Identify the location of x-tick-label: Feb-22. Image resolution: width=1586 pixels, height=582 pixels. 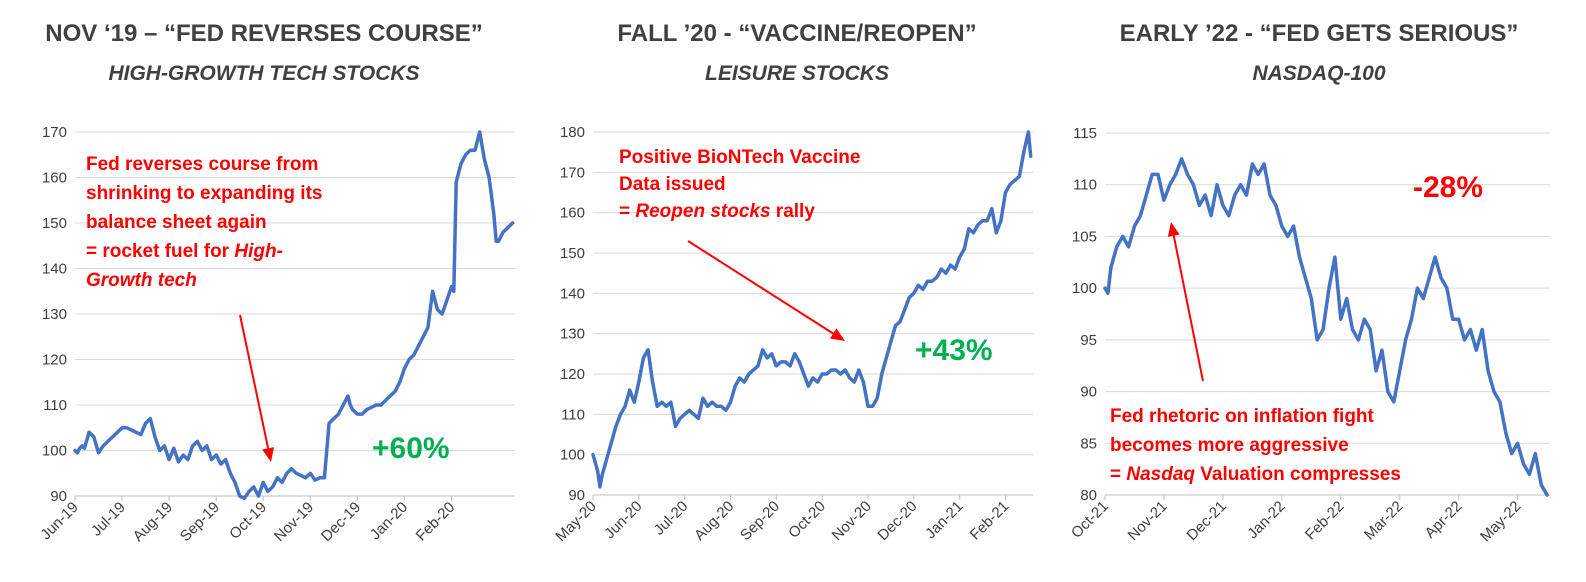
(1325, 521).